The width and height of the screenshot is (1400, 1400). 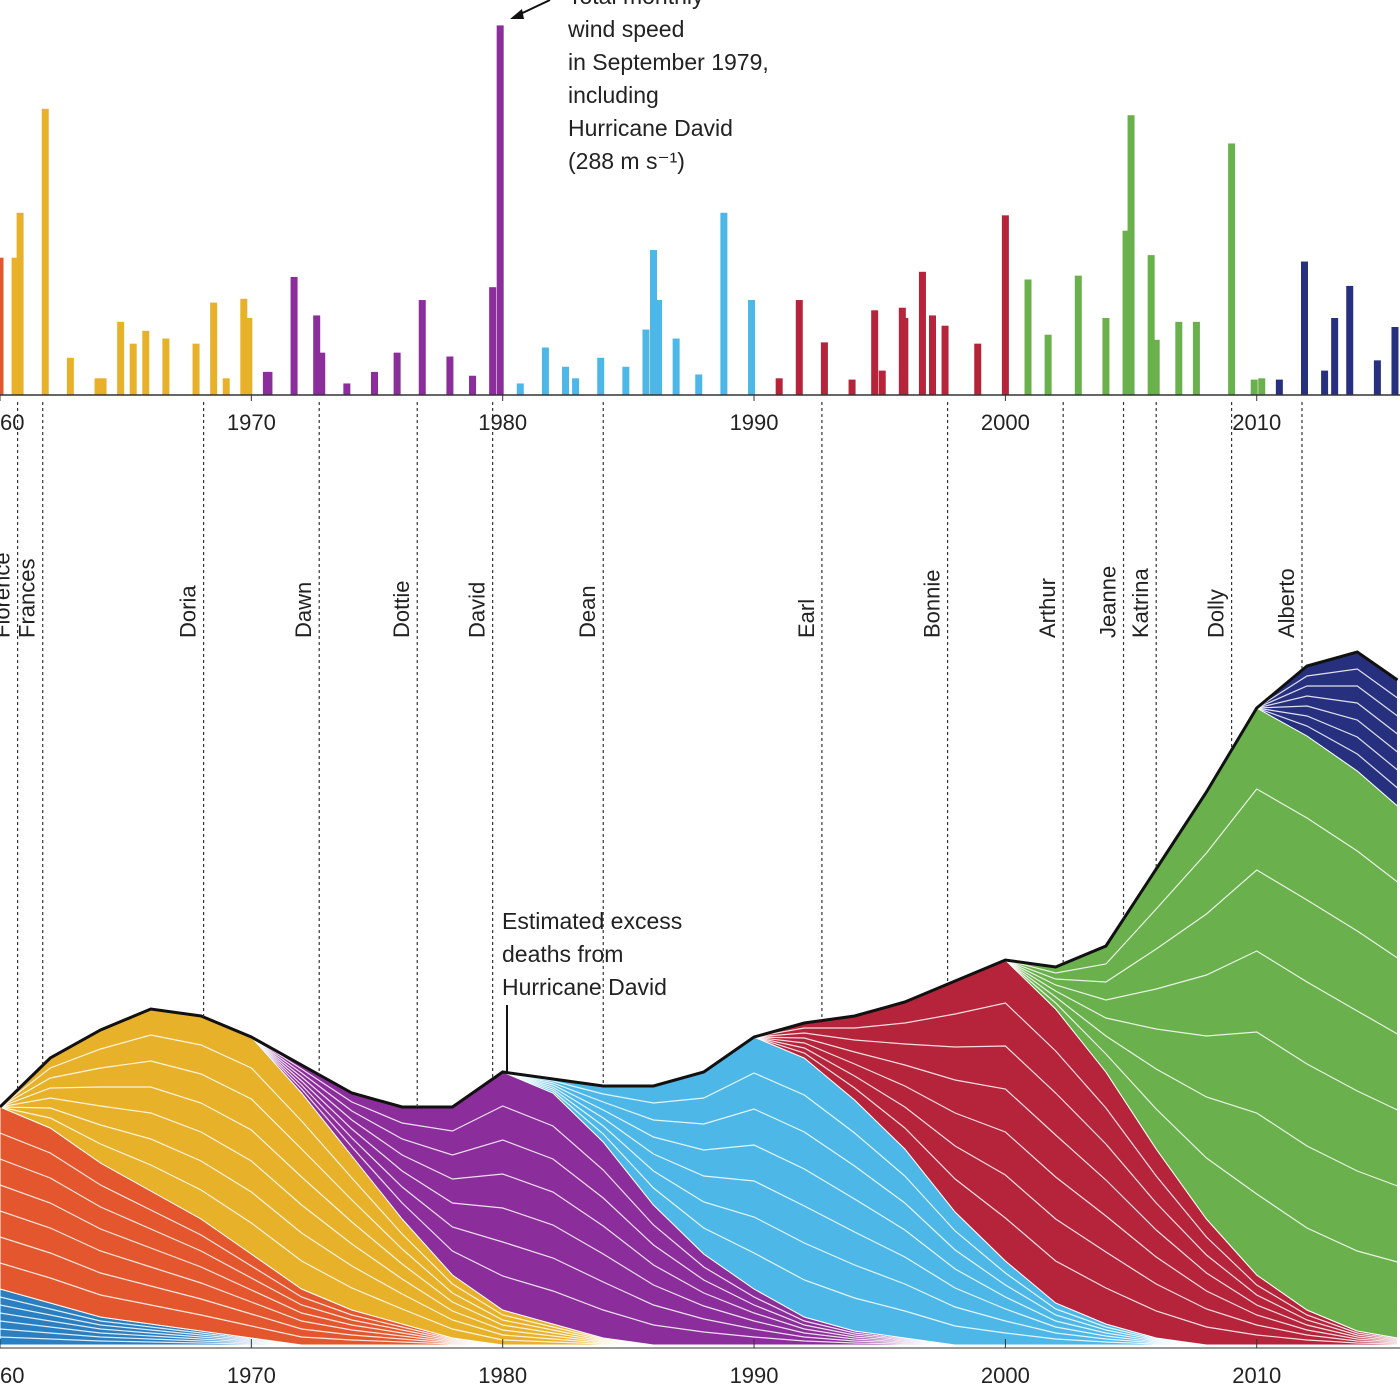 I want to click on annotation: (288 m s⁻¹), so click(x=626, y=161).